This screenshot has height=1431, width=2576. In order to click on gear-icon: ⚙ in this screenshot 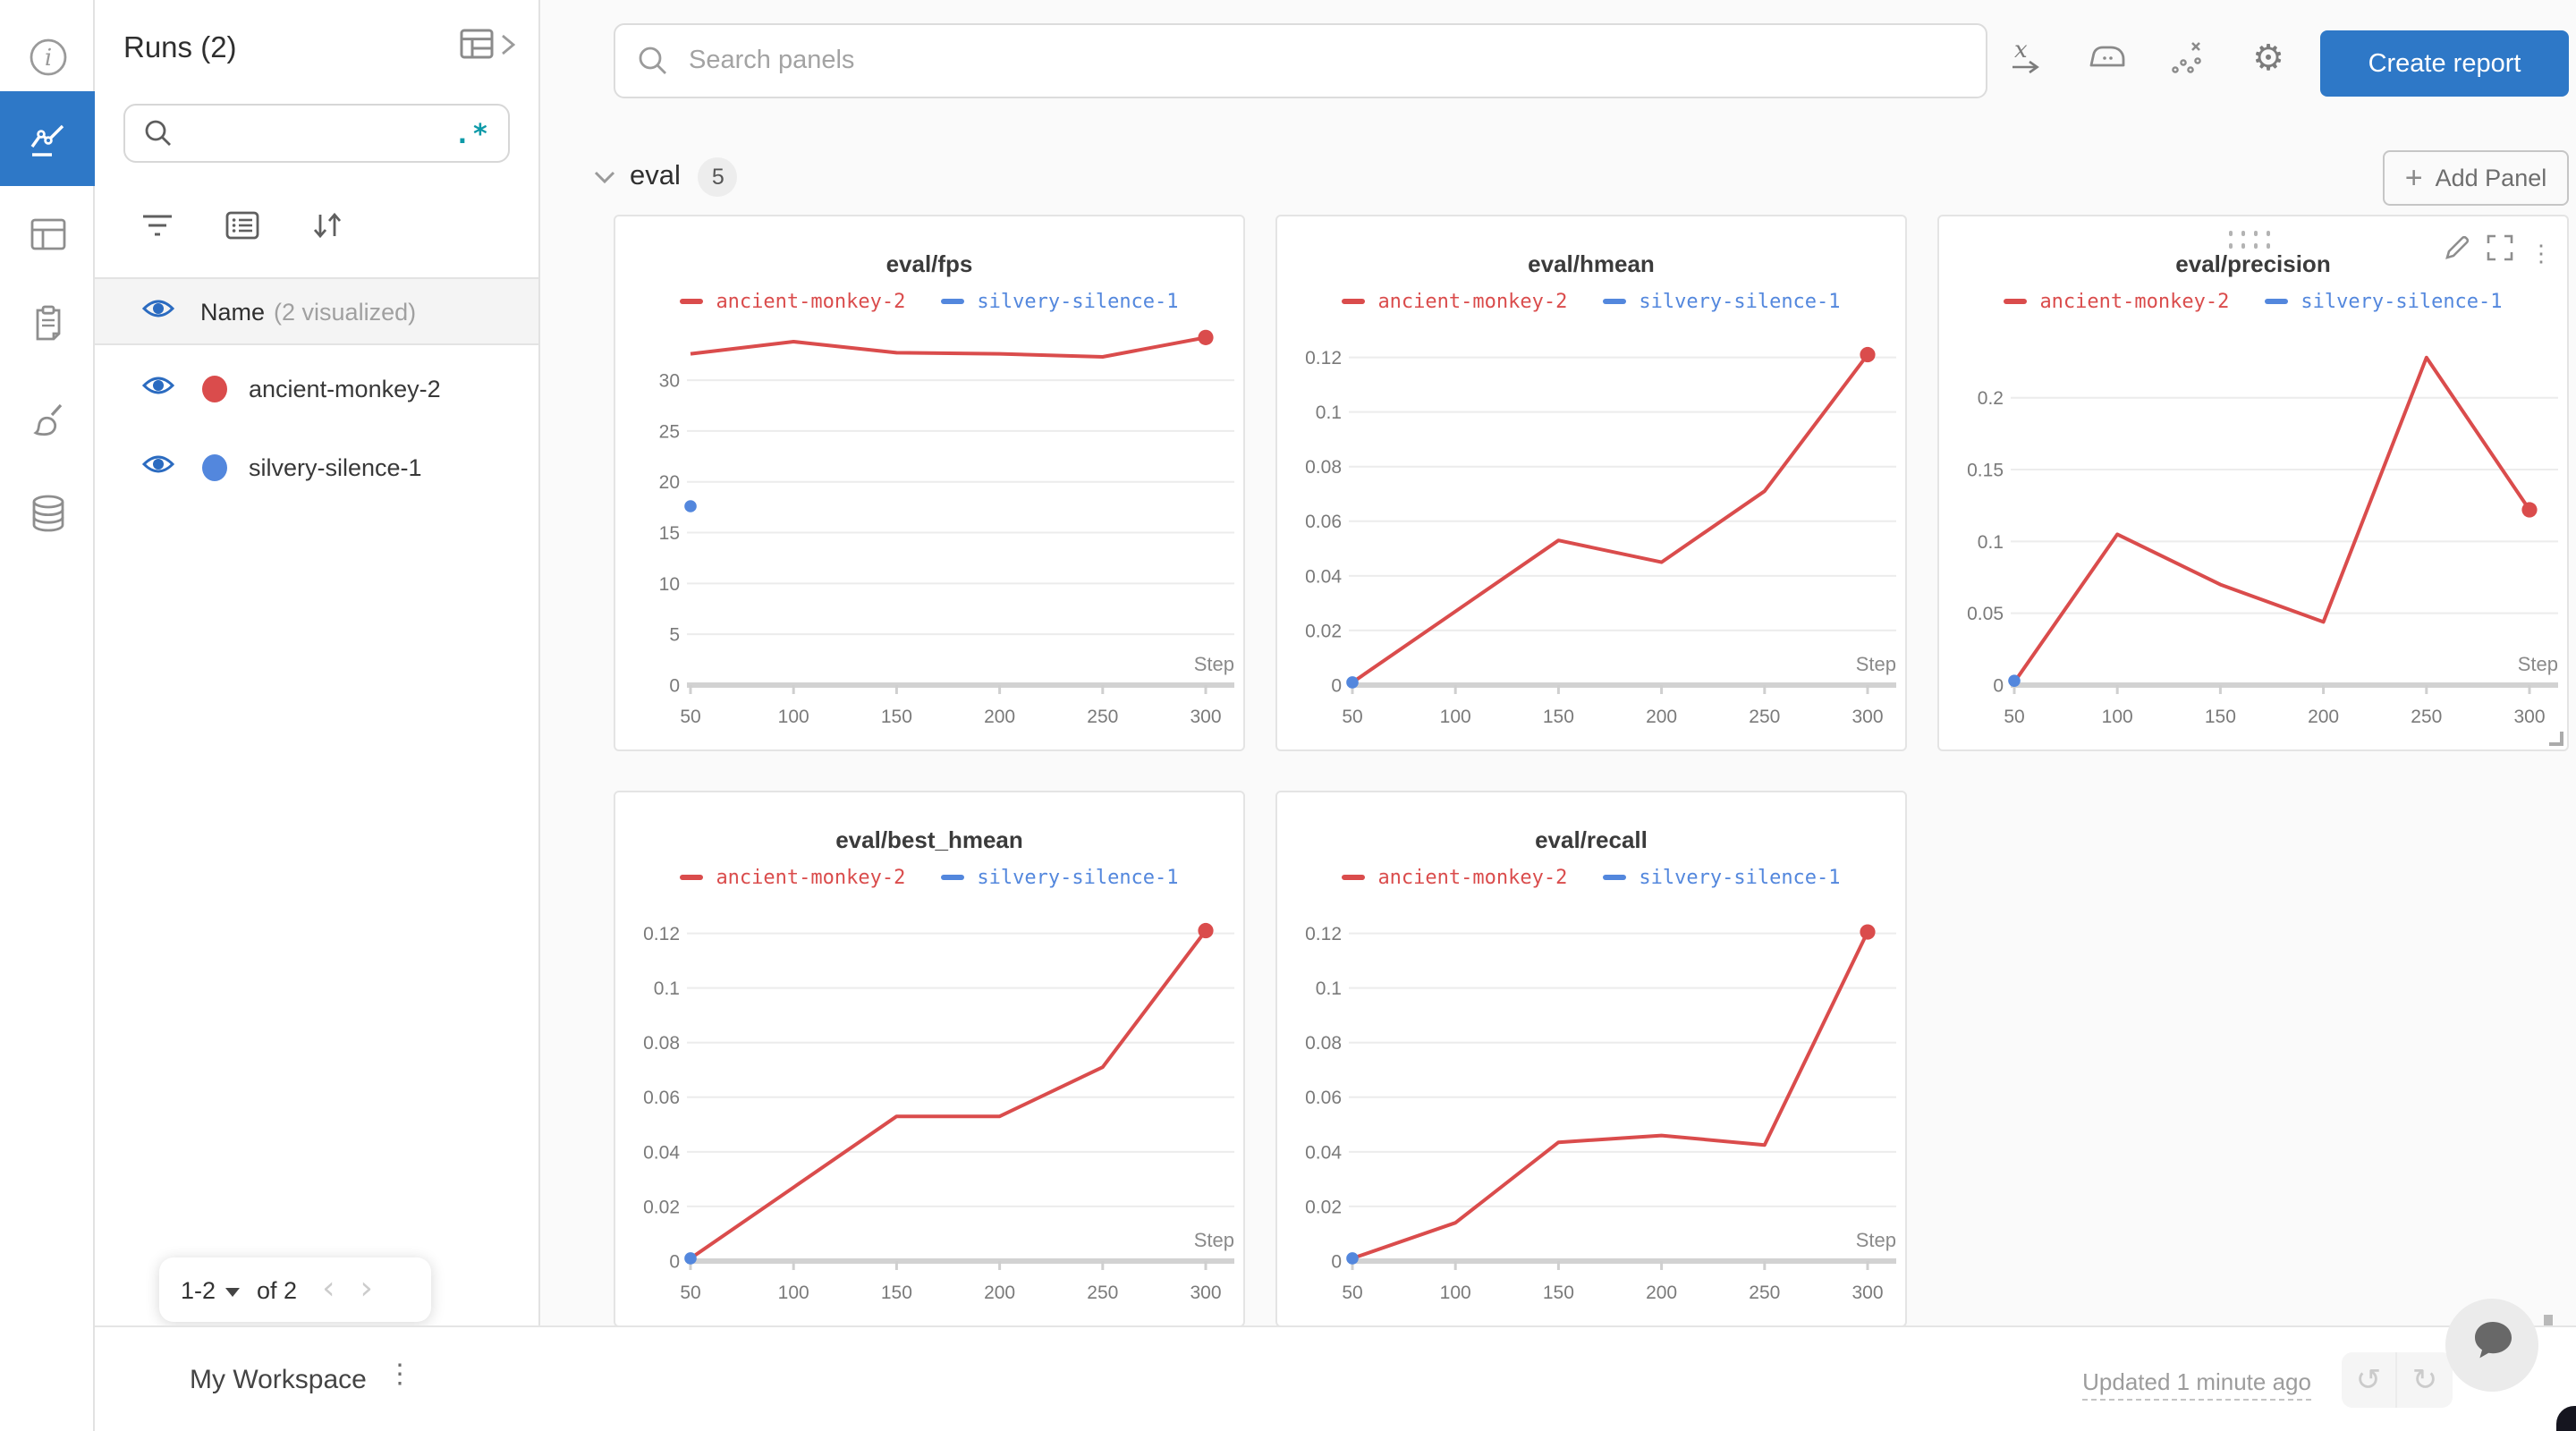, I will do `click(2268, 57)`.